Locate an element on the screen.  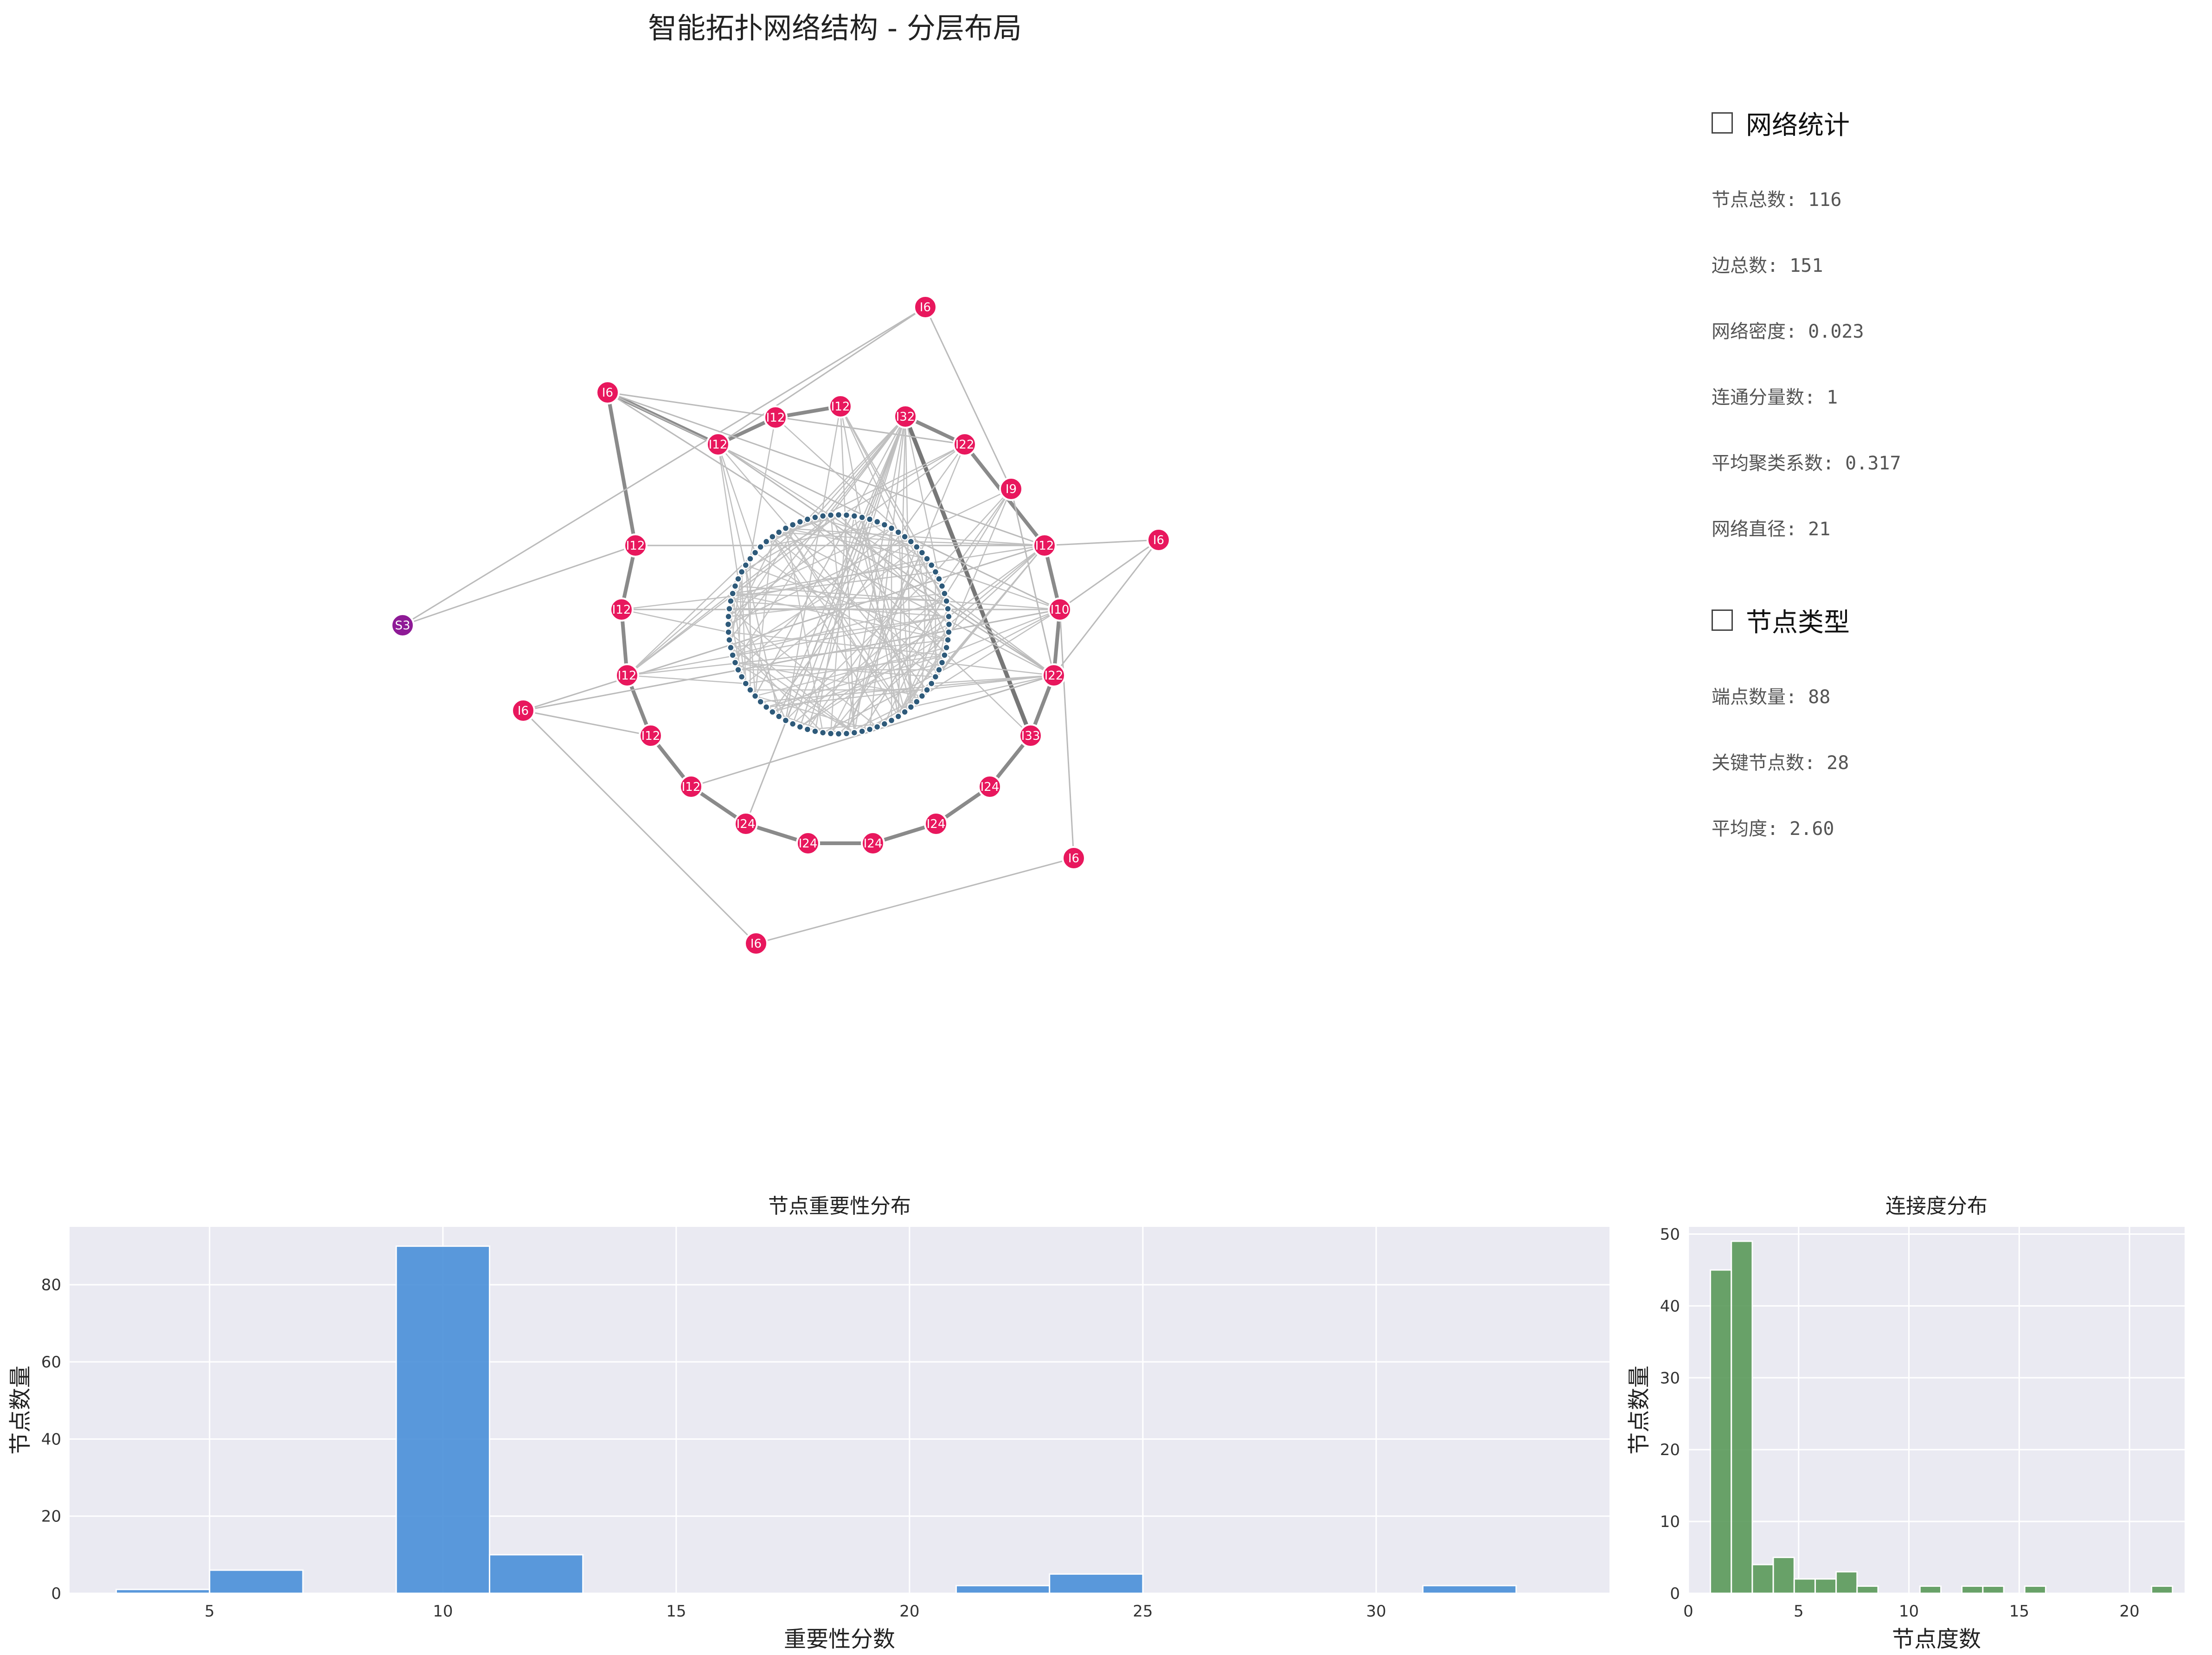
stat-node-count: 节点总数: 116 is located at coordinates (1777, 200).